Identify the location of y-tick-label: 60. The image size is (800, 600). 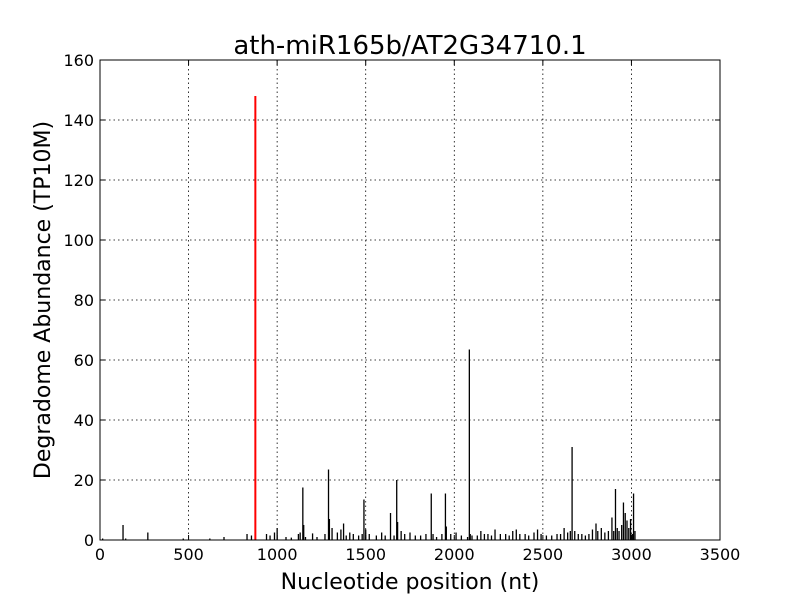
(84, 360).